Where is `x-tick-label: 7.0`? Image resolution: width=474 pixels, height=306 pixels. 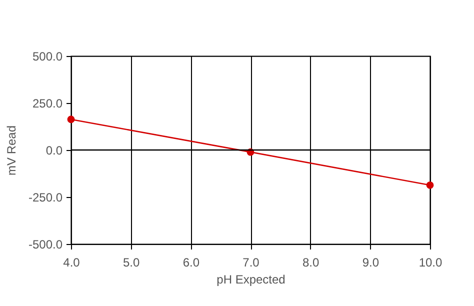
x-tick-label: 7.0 is located at coordinates (251, 263).